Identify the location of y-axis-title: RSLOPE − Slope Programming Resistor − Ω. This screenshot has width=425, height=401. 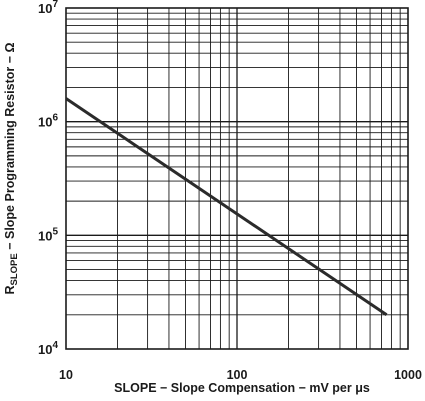
(11, 168).